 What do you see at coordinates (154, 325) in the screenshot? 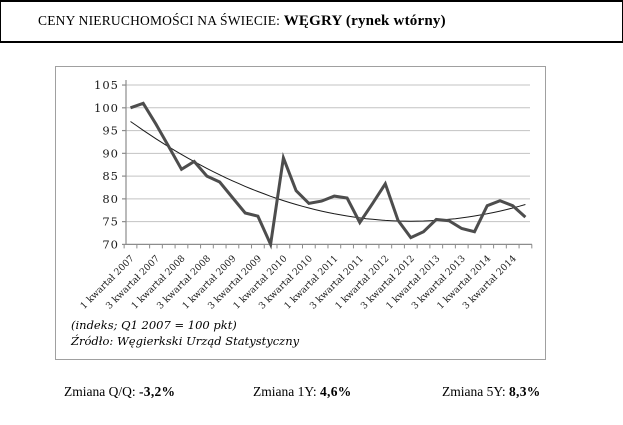
I see `footnote-index-base: (indeks; Q1 2007 = 100 pkt)` at bounding box center [154, 325].